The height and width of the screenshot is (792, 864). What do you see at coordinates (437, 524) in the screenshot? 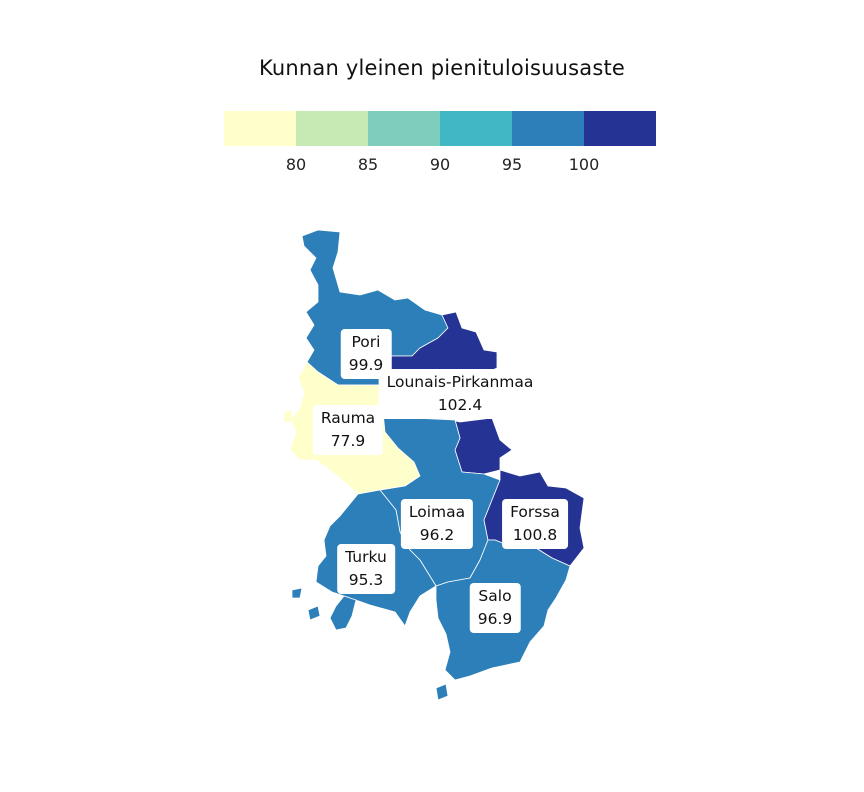
I see `label-loimaa: Loimaa 96.2` at bounding box center [437, 524].